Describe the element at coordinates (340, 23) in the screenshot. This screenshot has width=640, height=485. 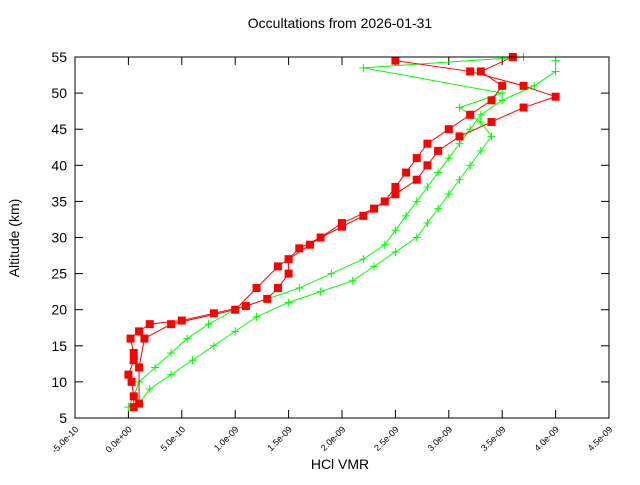
I see `chart-title: Occultations from 2026-01-31` at that location.